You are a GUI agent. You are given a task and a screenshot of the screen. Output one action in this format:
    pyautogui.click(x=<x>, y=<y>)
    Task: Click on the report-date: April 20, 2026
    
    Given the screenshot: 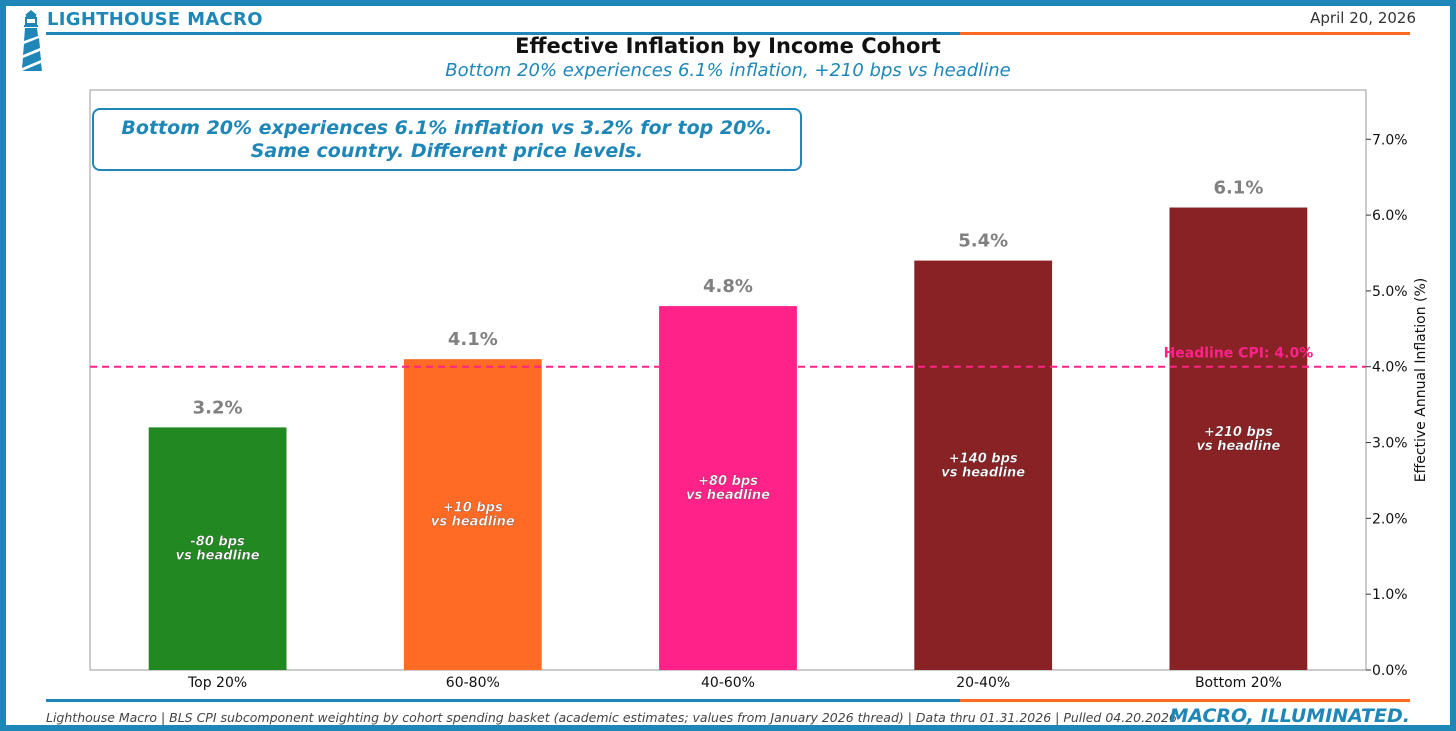 What is the action you would take?
    pyautogui.click(x=1363, y=18)
    